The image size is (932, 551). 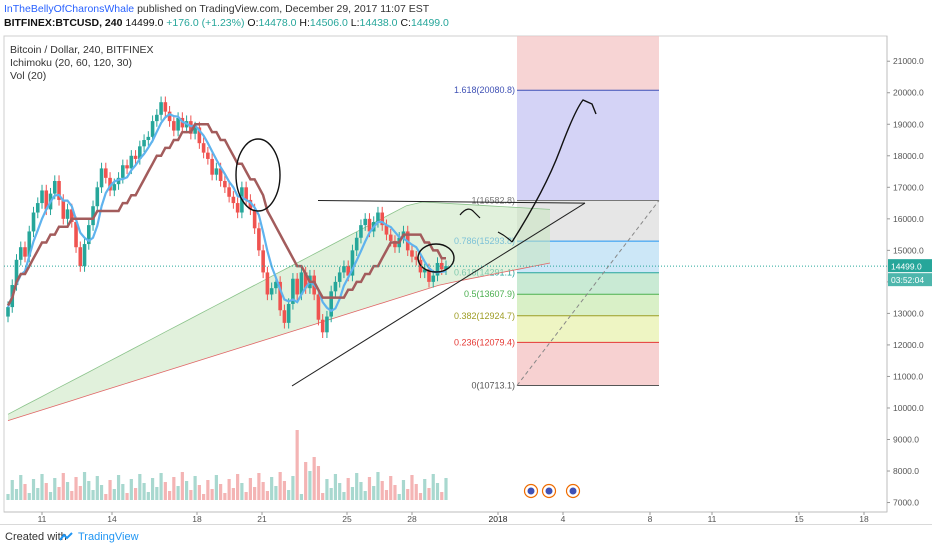 What do you see at coordinates (82, 50) in the screenshot?
I see `symbol-title: Bitcoin / Dollar, 240, BITFINEX` at bounding box center [82, 50].